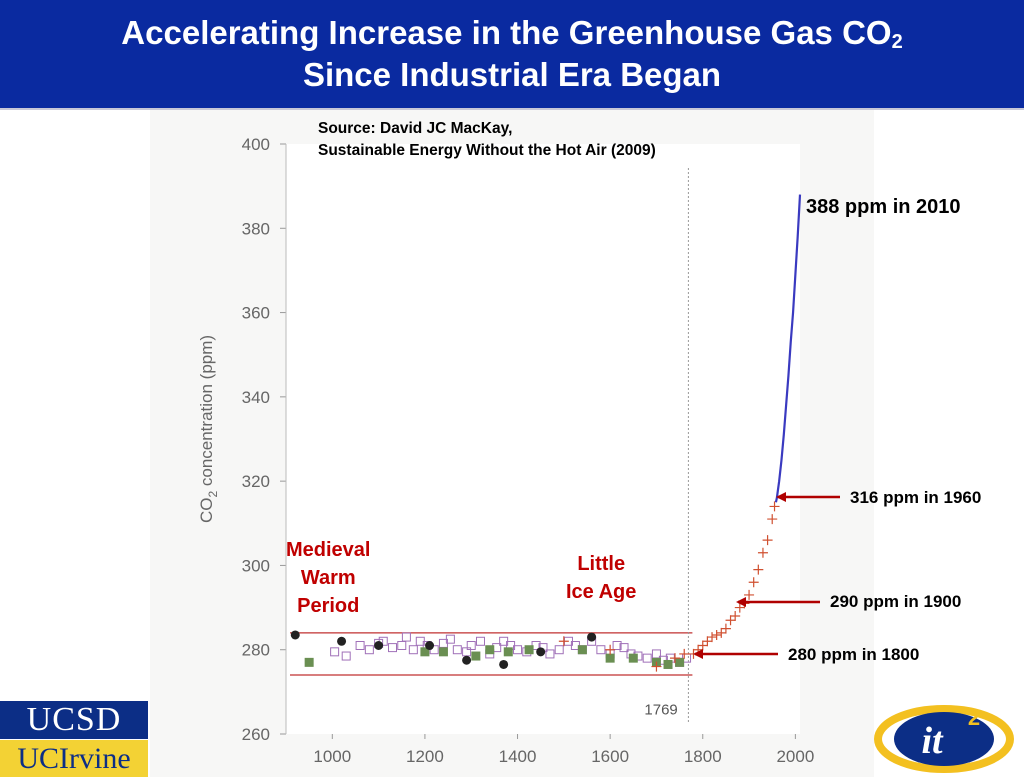 The image size is (1024, 777). Describe the element at coordinates (854, 654) in the screenshot. I see `annotation-1800: 280 ppm in 1800` at that location.